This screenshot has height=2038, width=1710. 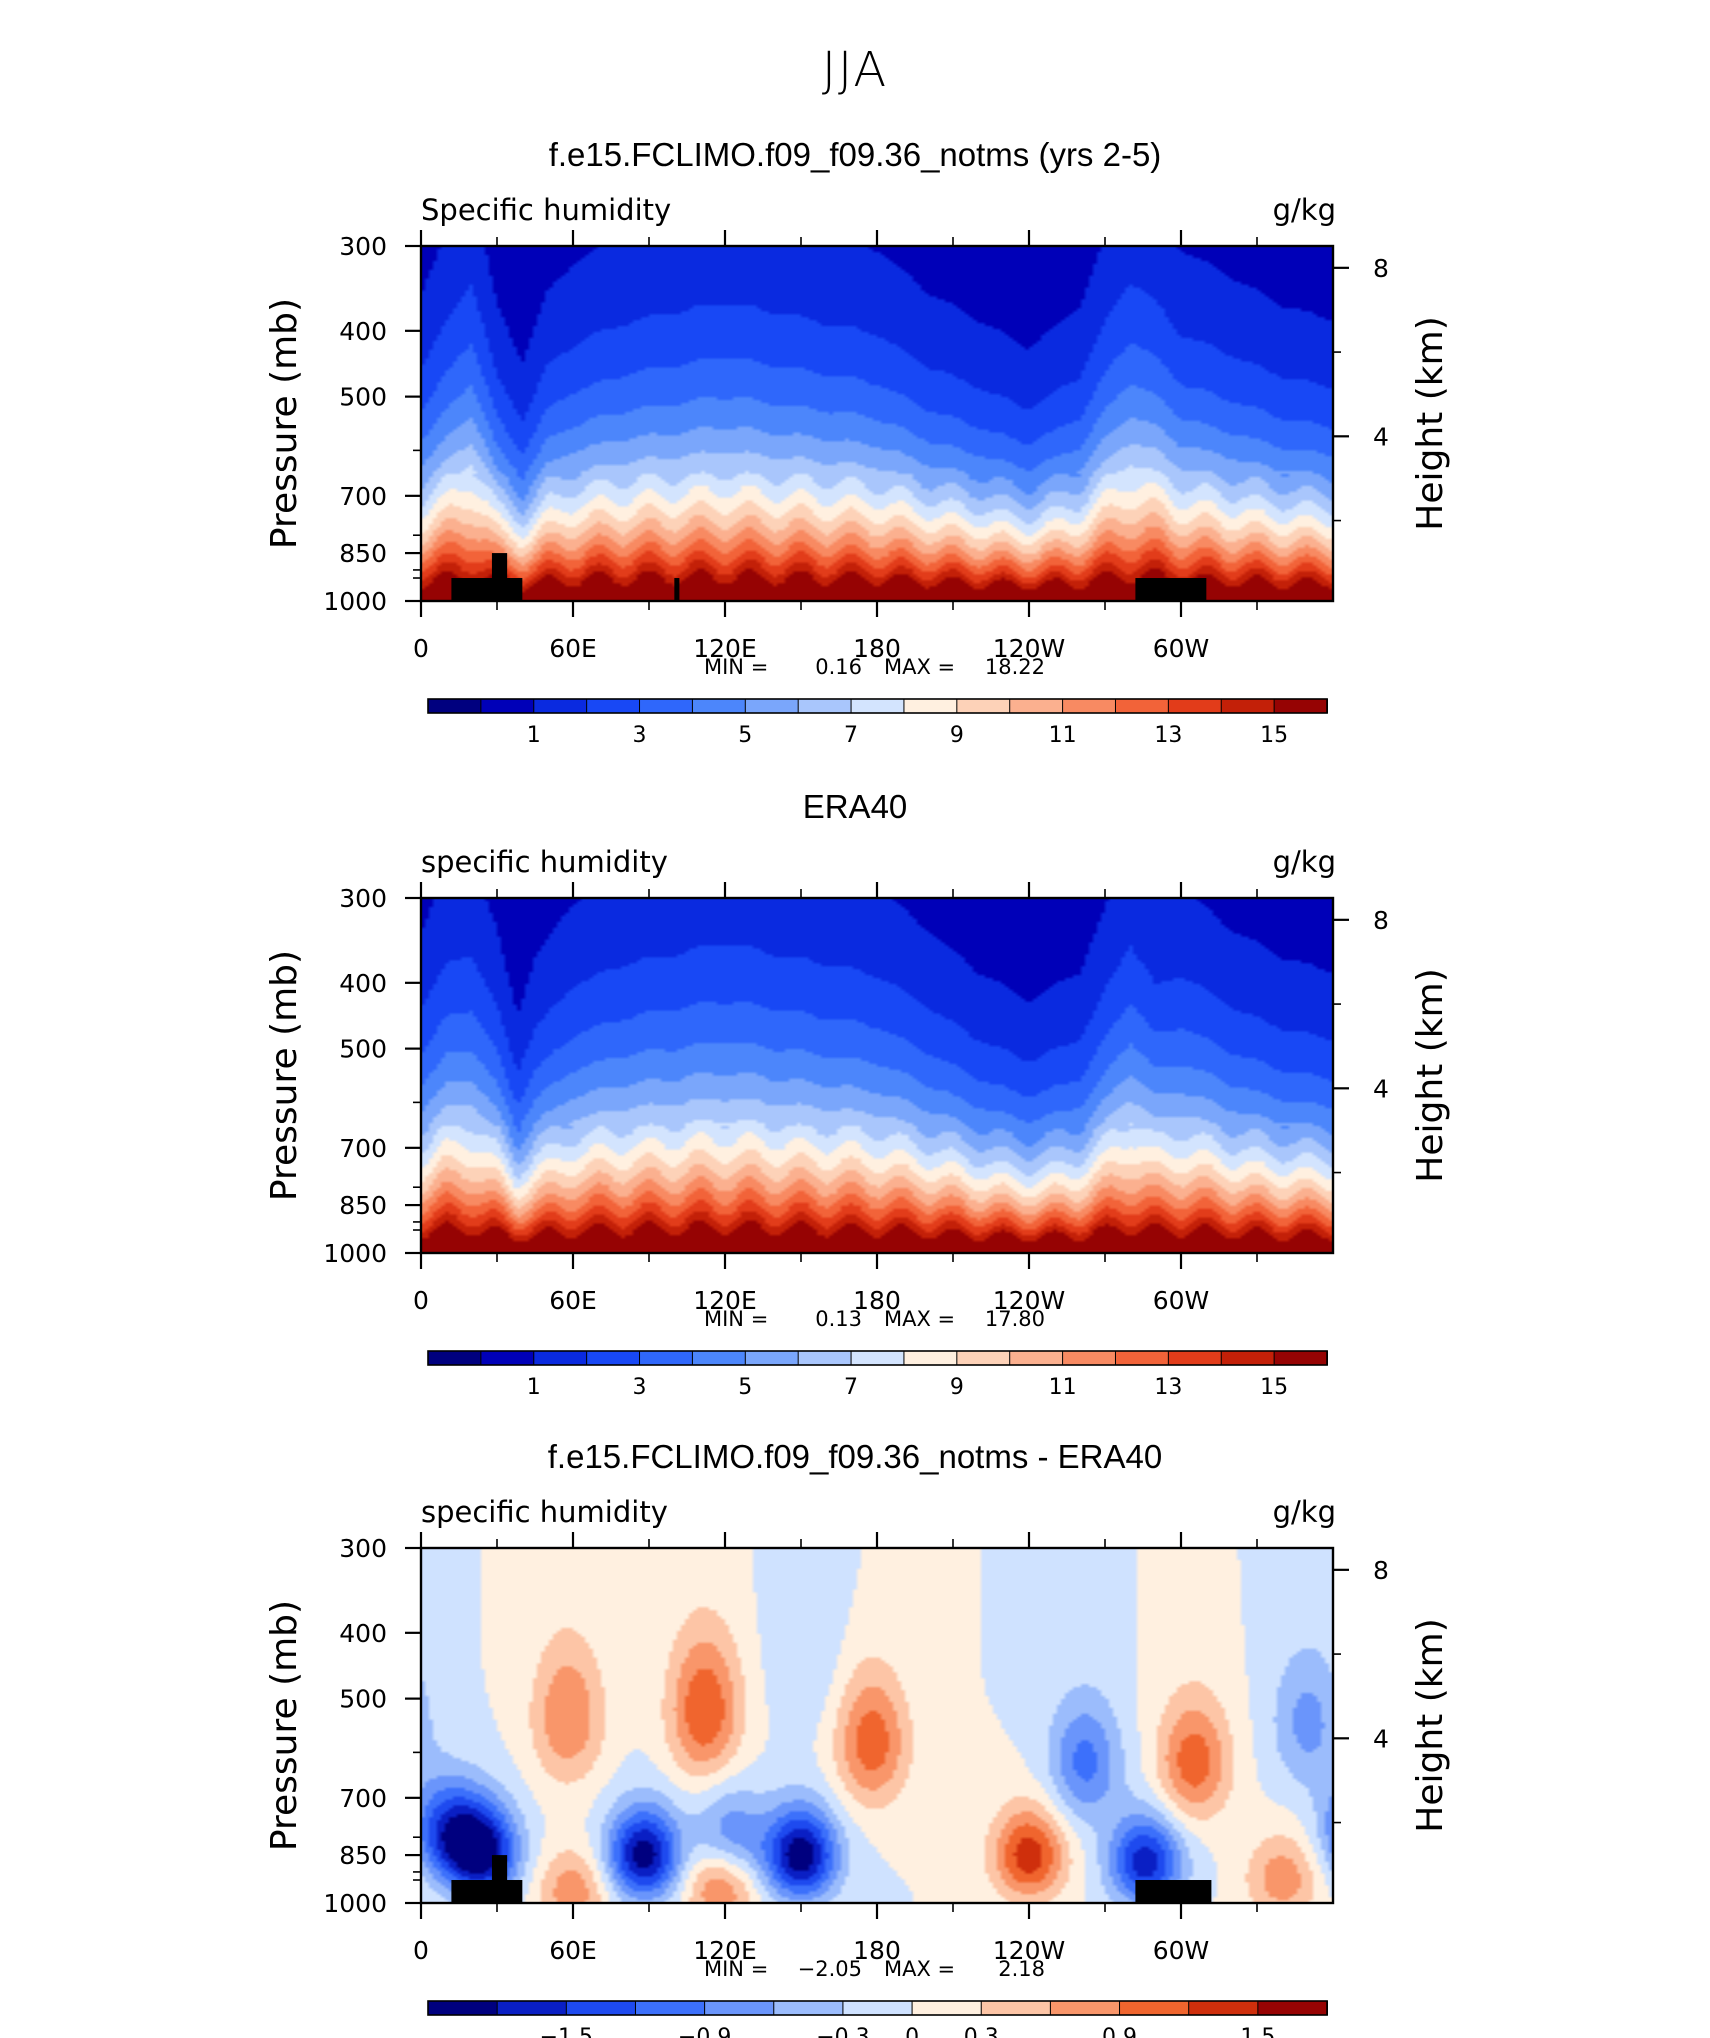 What do you see at coordinates (745, 1387) in the screenshot?
I see `colorbar-label: 5` at bounding box center [745, 1387].